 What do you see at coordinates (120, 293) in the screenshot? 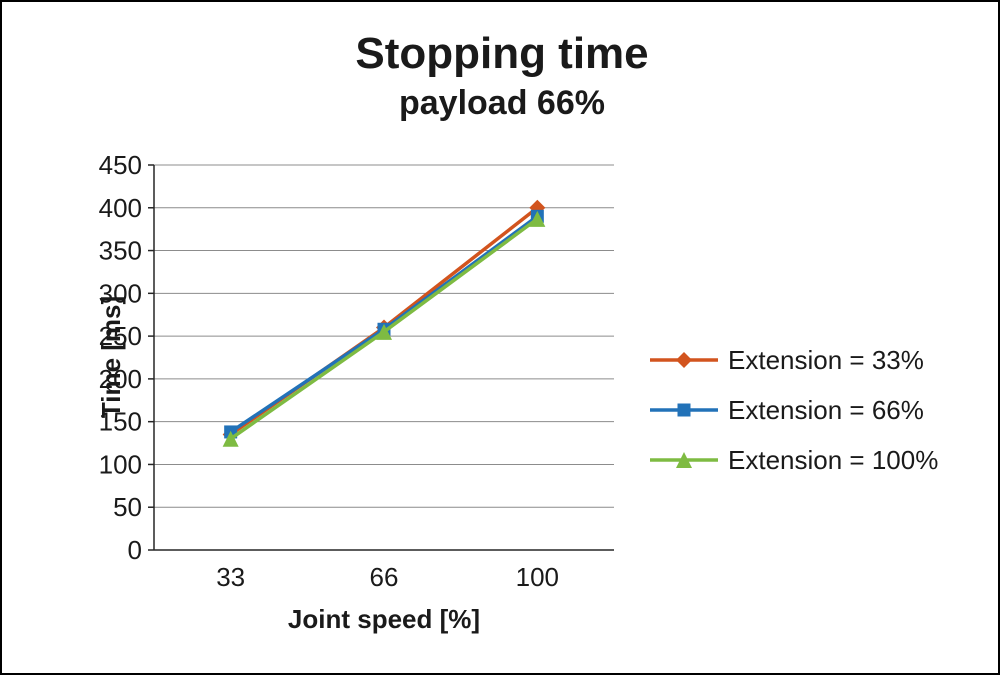
I see `y-tick-label: 300` at bounding box center [120, 293].